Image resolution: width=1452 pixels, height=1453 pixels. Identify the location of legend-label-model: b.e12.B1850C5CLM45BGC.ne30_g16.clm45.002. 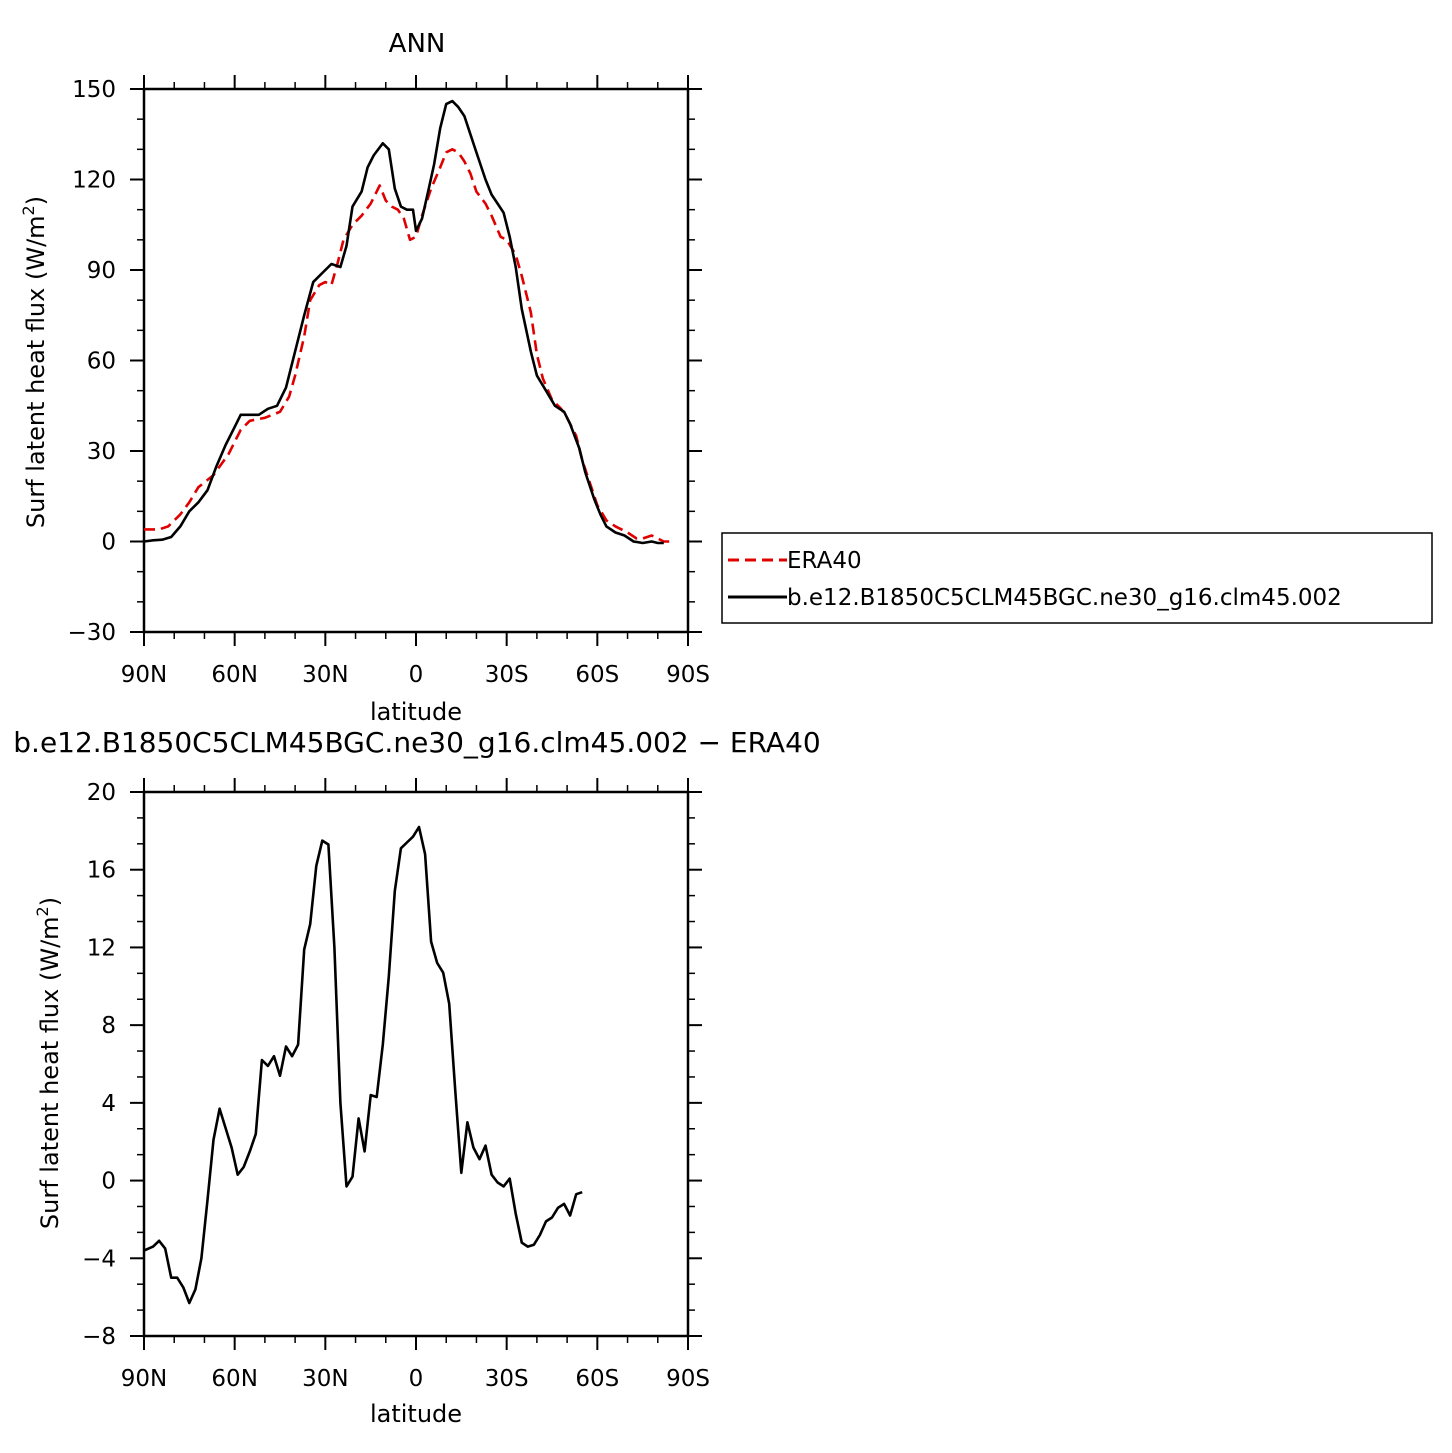
(1064, 598).